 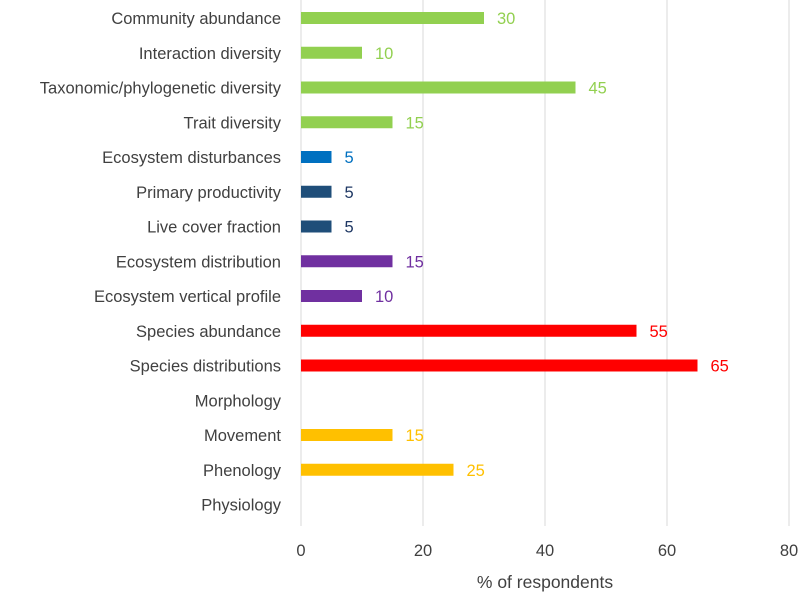 I want to click on x-tick-label: 40, so click(x=545, y=551).